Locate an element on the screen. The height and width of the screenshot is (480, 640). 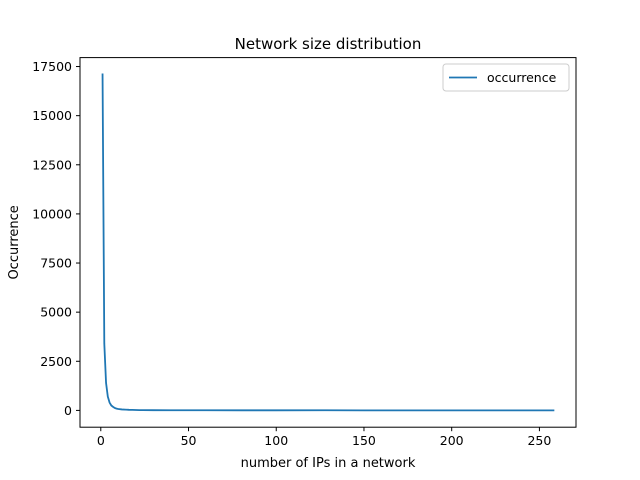
x-tick-label: 50 is located at coordinates (189, 440).